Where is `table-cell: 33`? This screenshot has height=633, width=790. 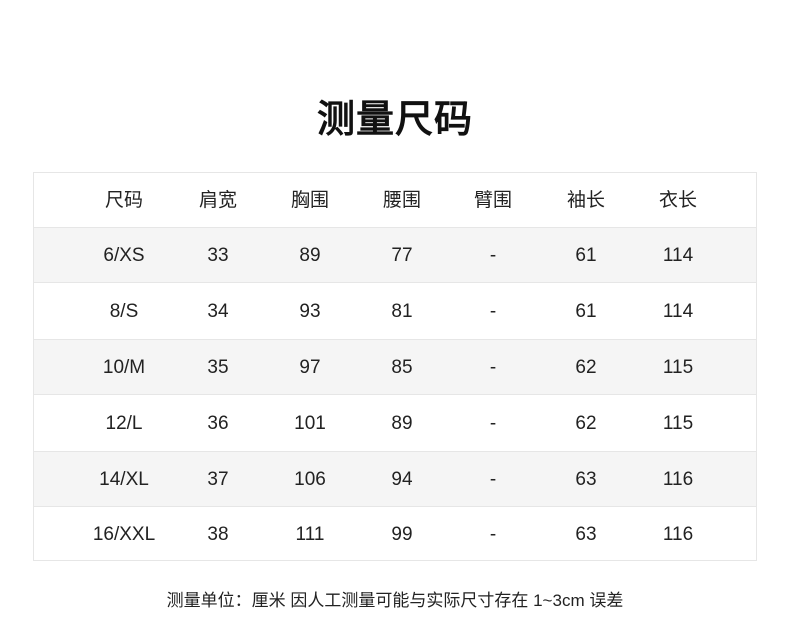
table-cell: 33 is located at coordinates (218, 255).